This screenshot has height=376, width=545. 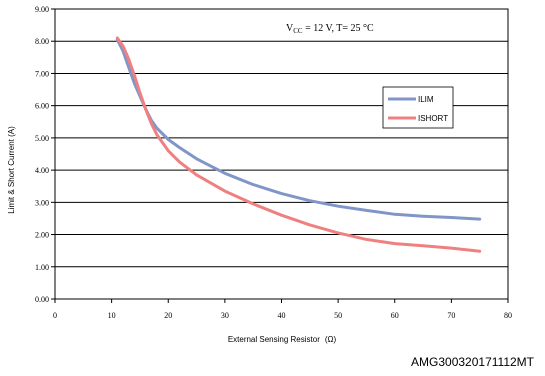 What do you see at coordinates (395, 315) in the screenshot?
I see `x-tick-label: 60` at bounding box center [395, 315].